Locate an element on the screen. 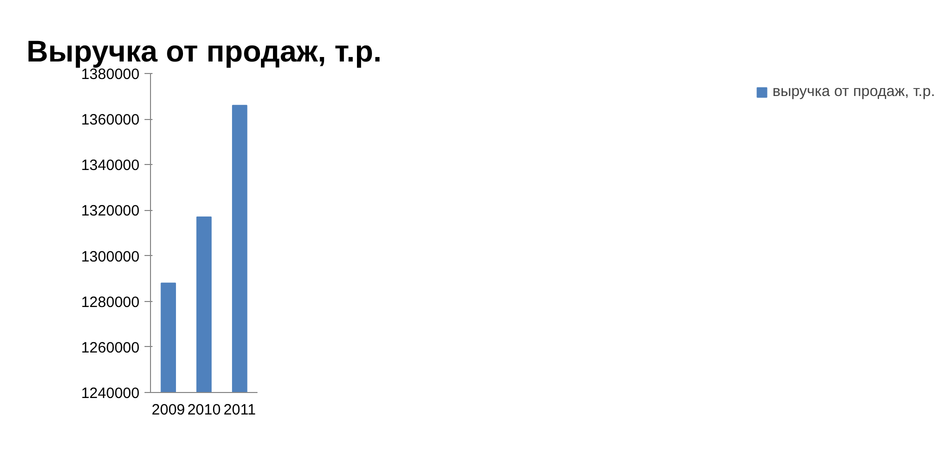  y-tick-label: 1240000 is located at coordinates (110, 393).